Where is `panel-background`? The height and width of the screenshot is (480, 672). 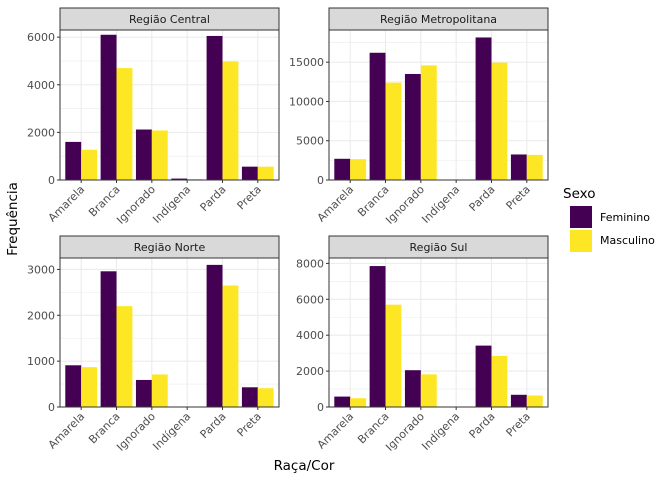 panel-background is located at coordinates (438, 332).